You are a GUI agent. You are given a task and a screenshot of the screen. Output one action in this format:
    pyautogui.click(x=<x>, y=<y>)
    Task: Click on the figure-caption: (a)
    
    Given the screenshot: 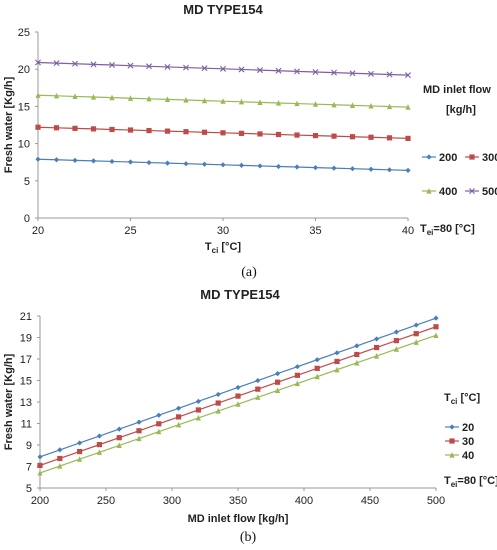 What is the action you would take?
    pyautogui.click(x=249, y=272)
    